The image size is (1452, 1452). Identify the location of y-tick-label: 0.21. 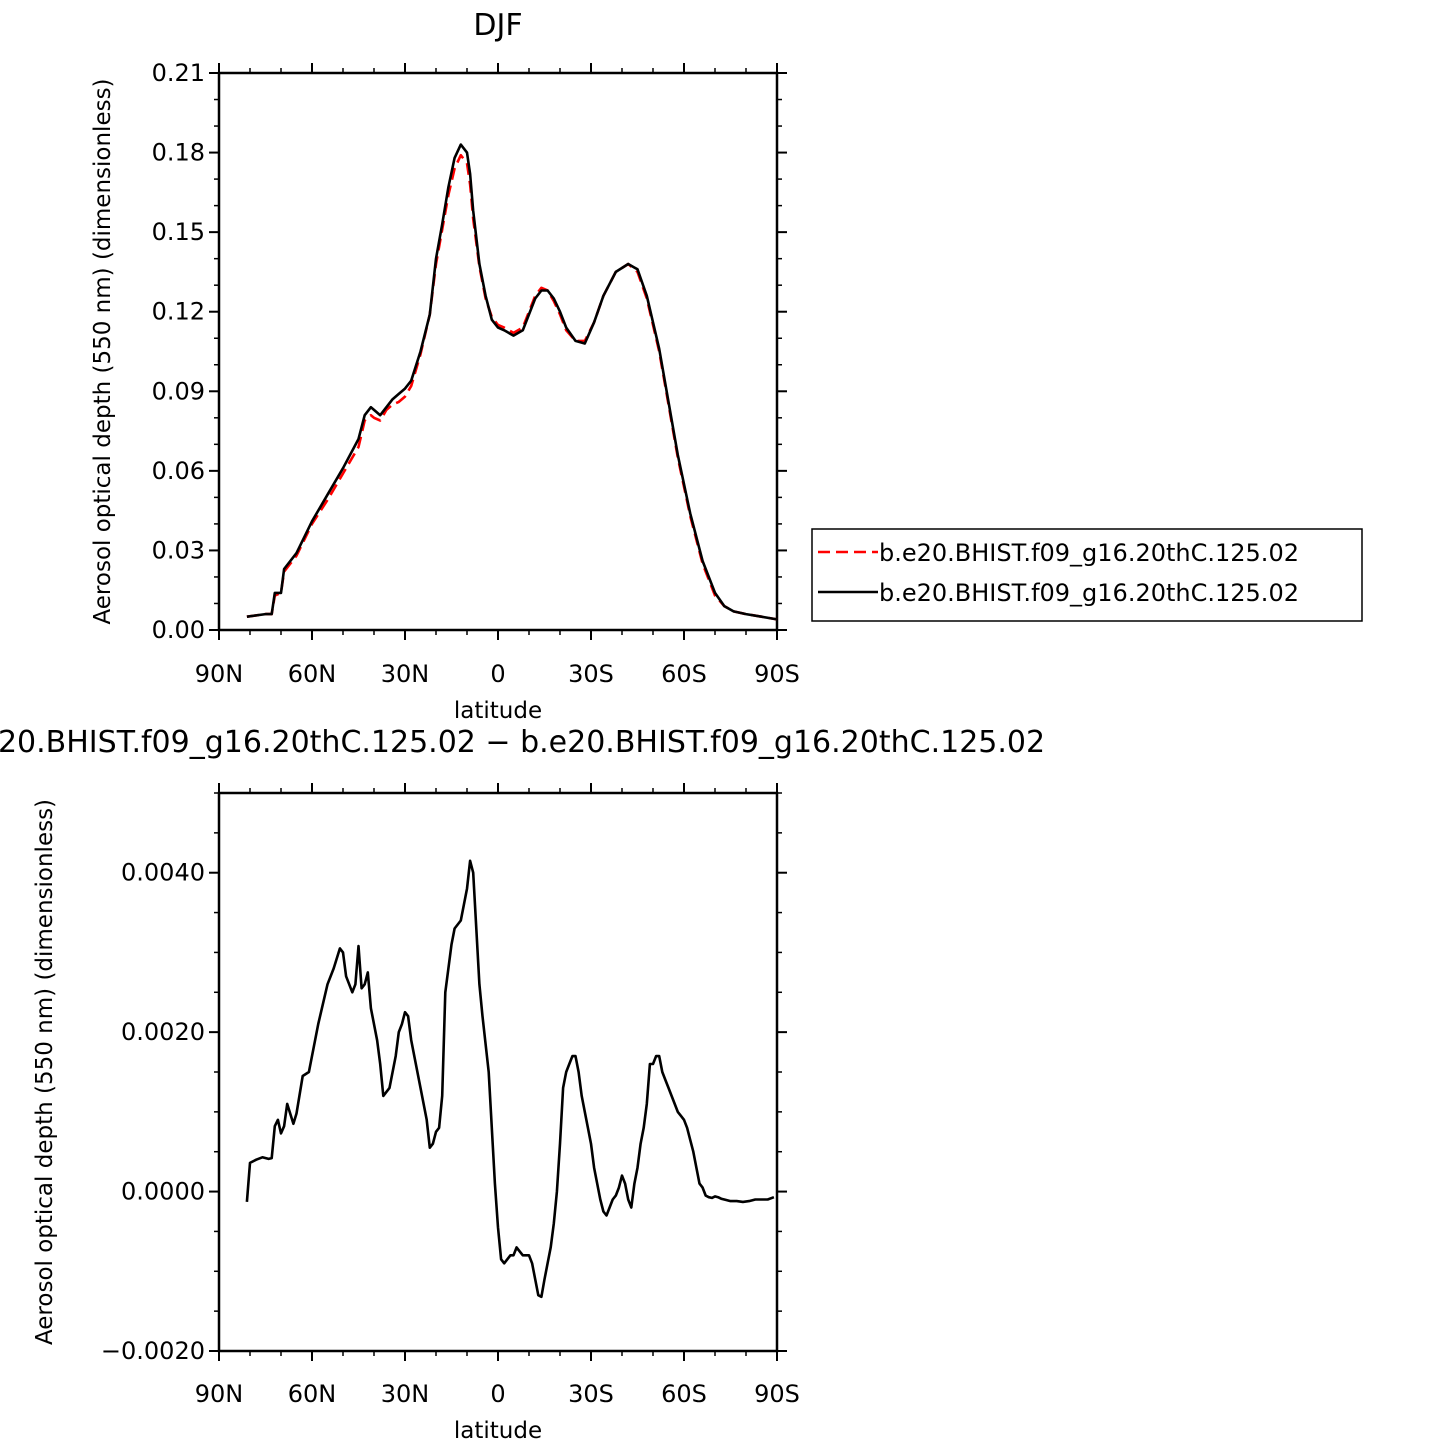
(178, 73).